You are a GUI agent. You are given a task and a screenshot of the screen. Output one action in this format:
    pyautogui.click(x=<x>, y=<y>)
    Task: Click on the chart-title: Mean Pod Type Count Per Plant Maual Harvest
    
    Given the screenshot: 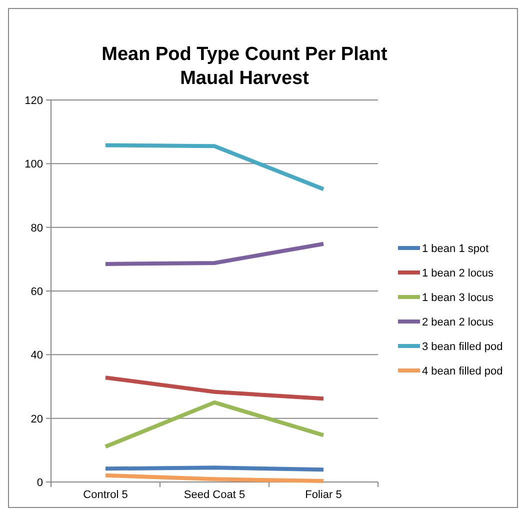 What is the action you would take?
    pyautogui.click(x=245, y=66)
    